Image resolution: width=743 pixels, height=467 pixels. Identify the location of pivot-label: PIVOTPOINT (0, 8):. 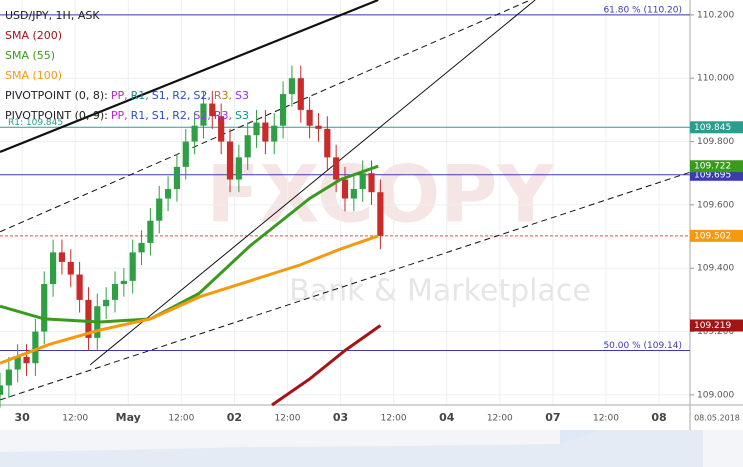
(56, 95).